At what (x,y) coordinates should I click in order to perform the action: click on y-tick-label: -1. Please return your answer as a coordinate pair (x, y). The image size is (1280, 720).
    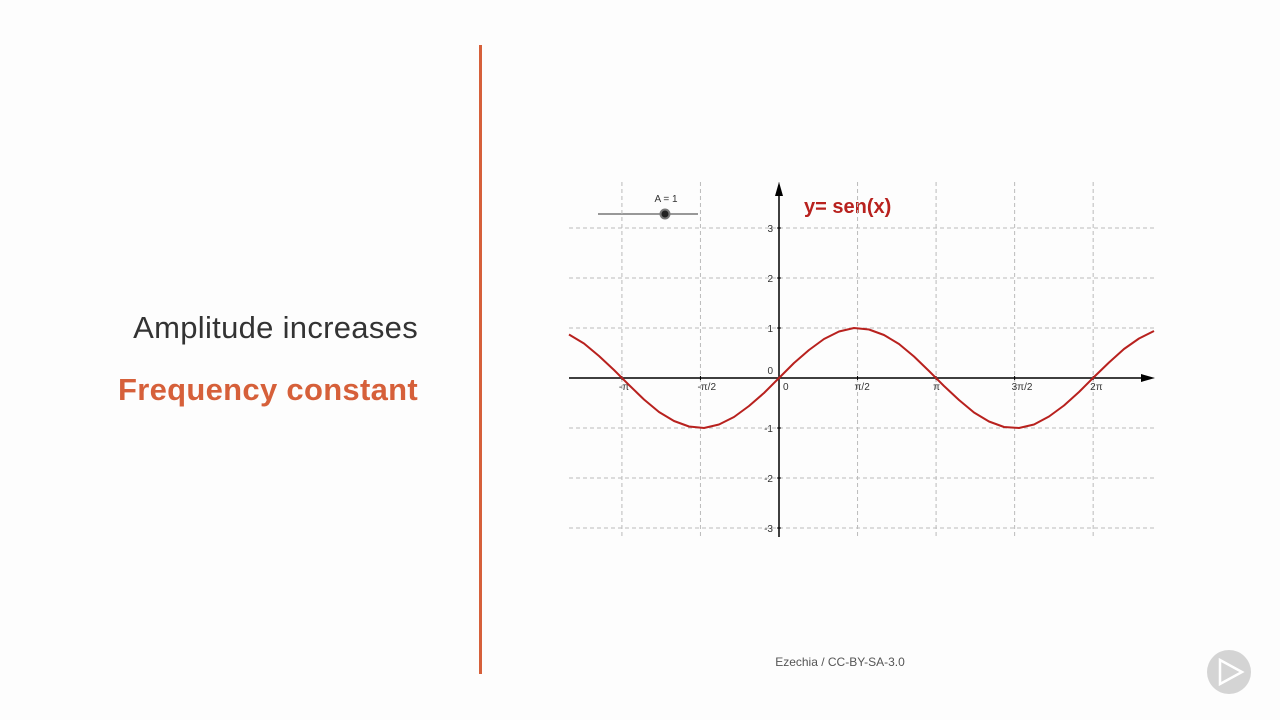
    Looking at the image, I should click on (768, 429).